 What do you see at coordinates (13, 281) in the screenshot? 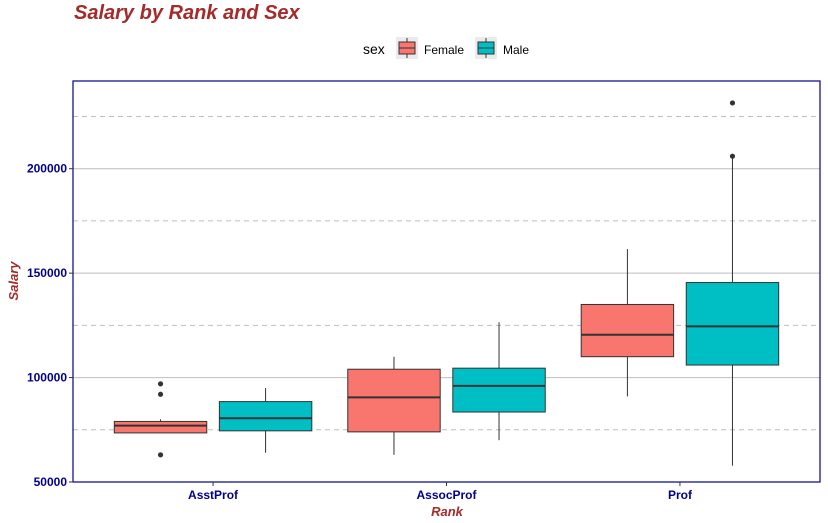
I see `y-axis-title: Salary` at bounding box center [13, 281].